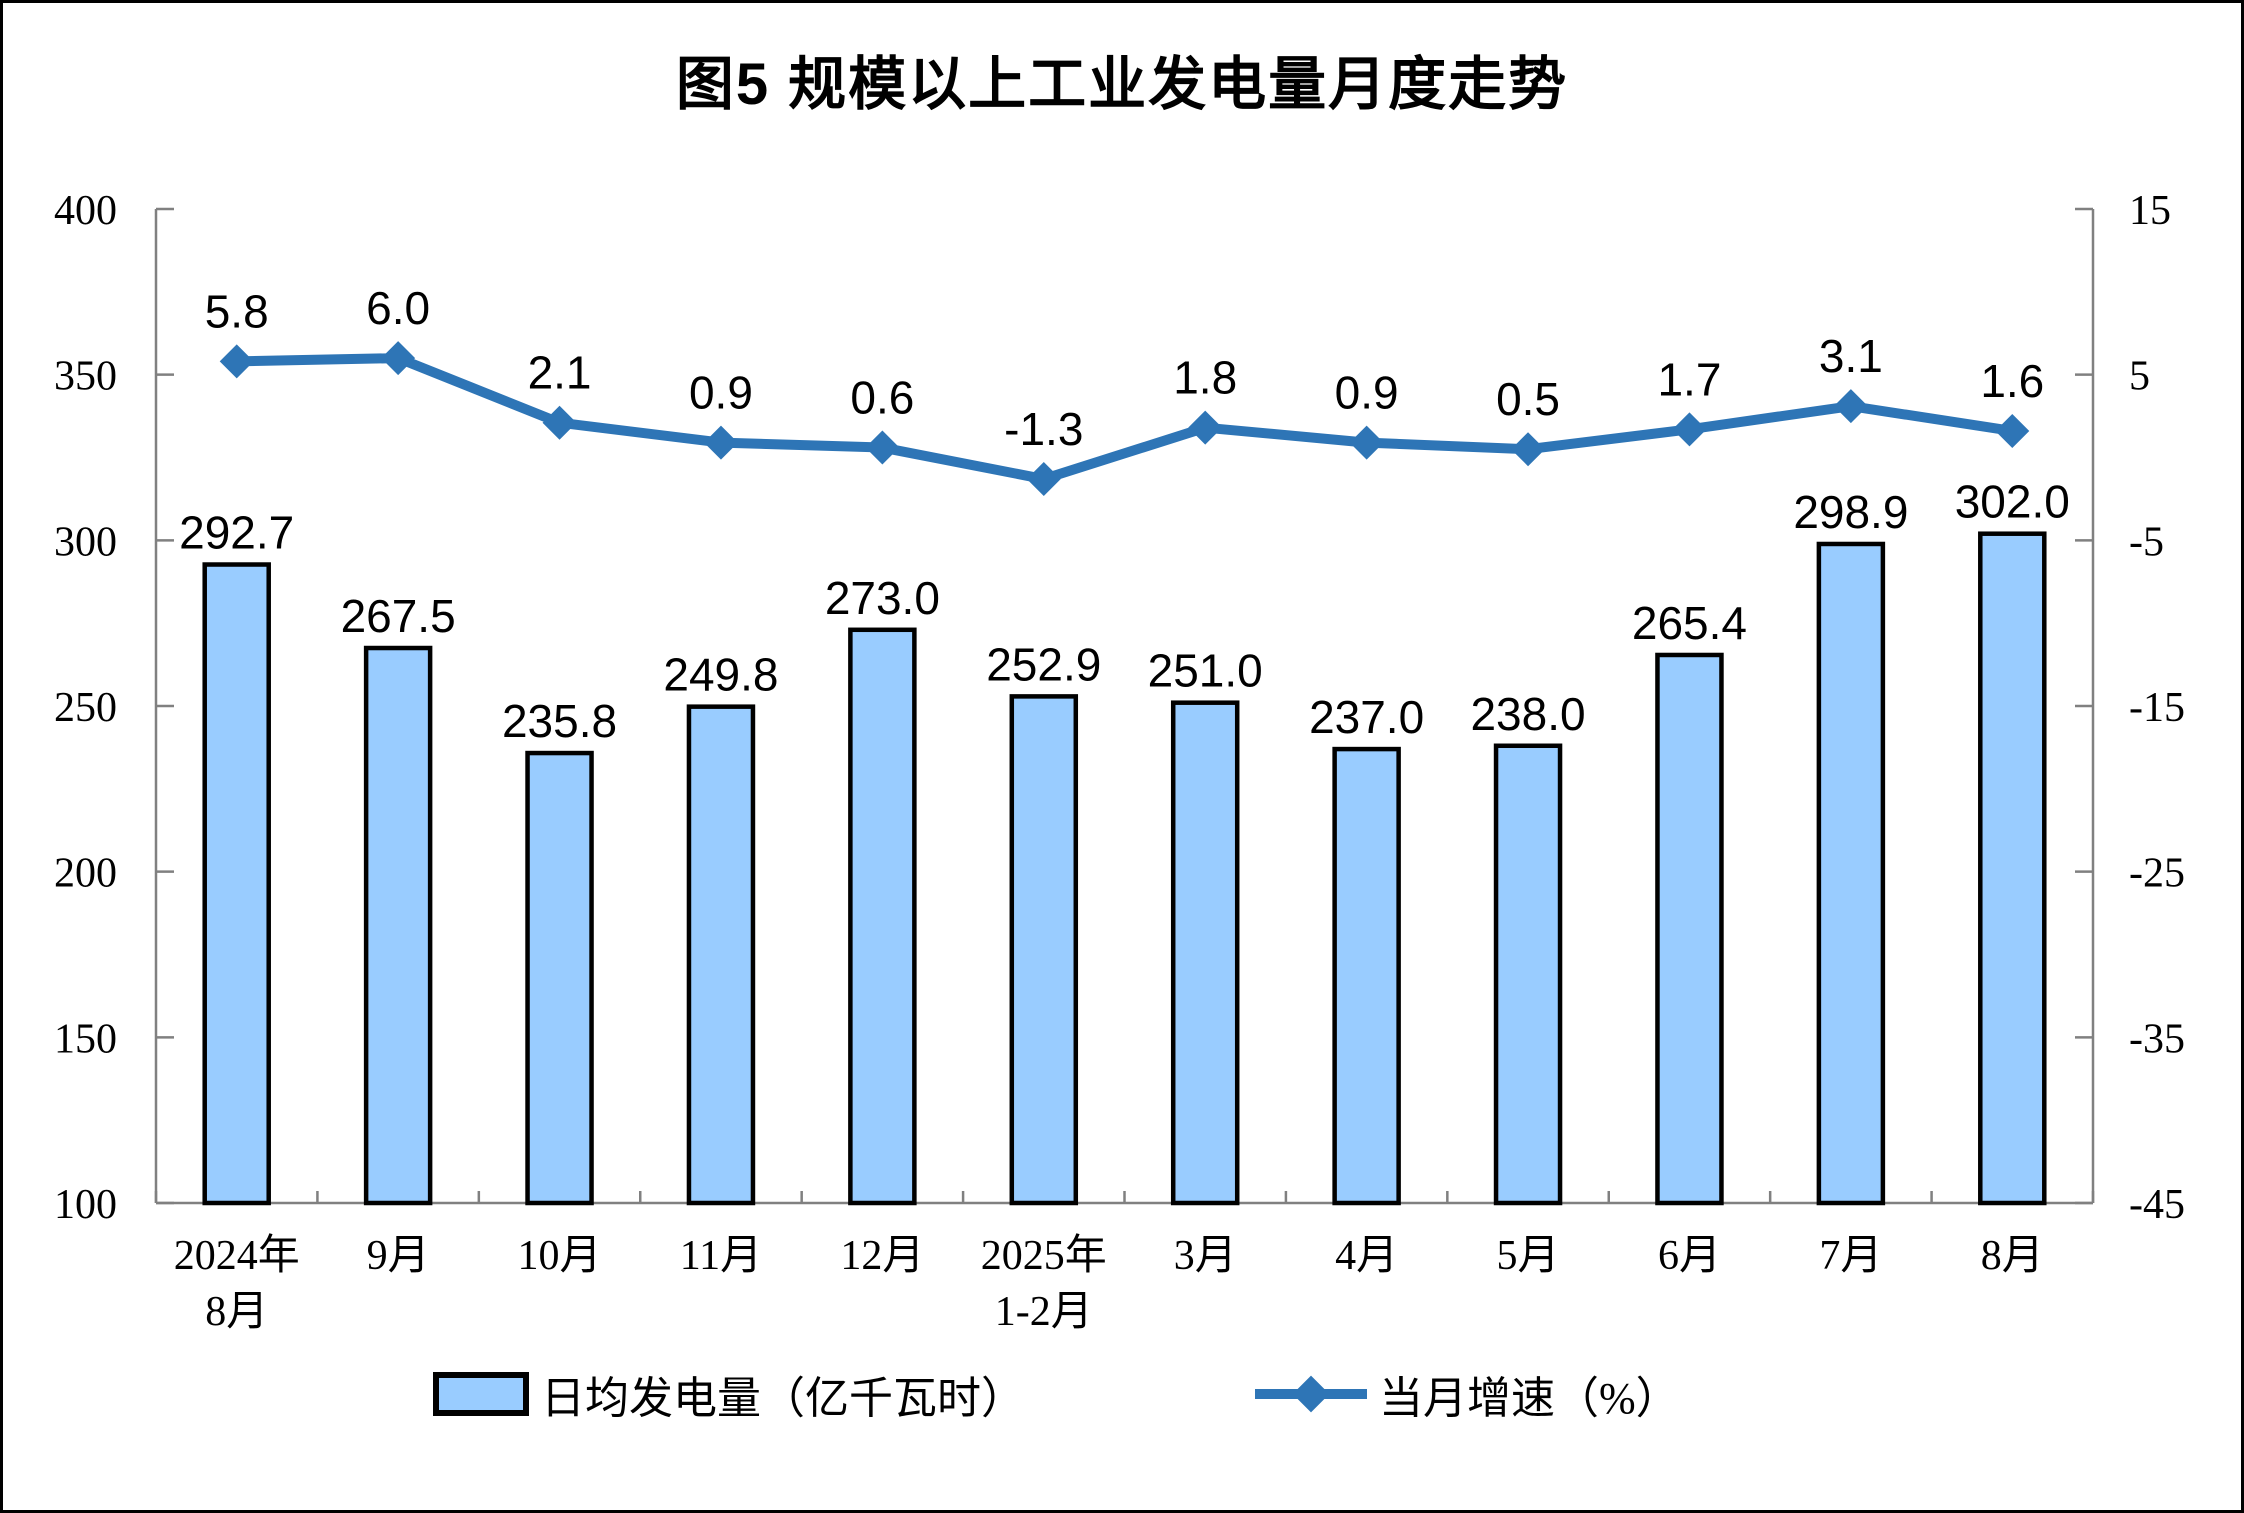  What do you see at coordinates (1689, 1256) in the screenshot?
I see `x-axis-category-label: 6月` at bounding box center [1689, 1256].